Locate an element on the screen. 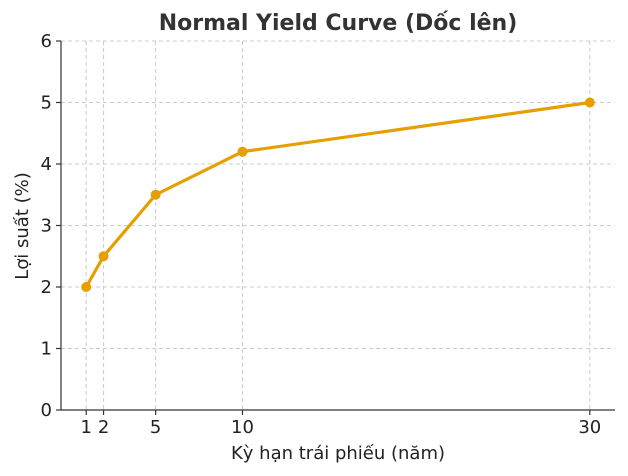 The height and width of the screenshot is (476, 628). y-tick-label: 5 is located at coordinates (46, 103).